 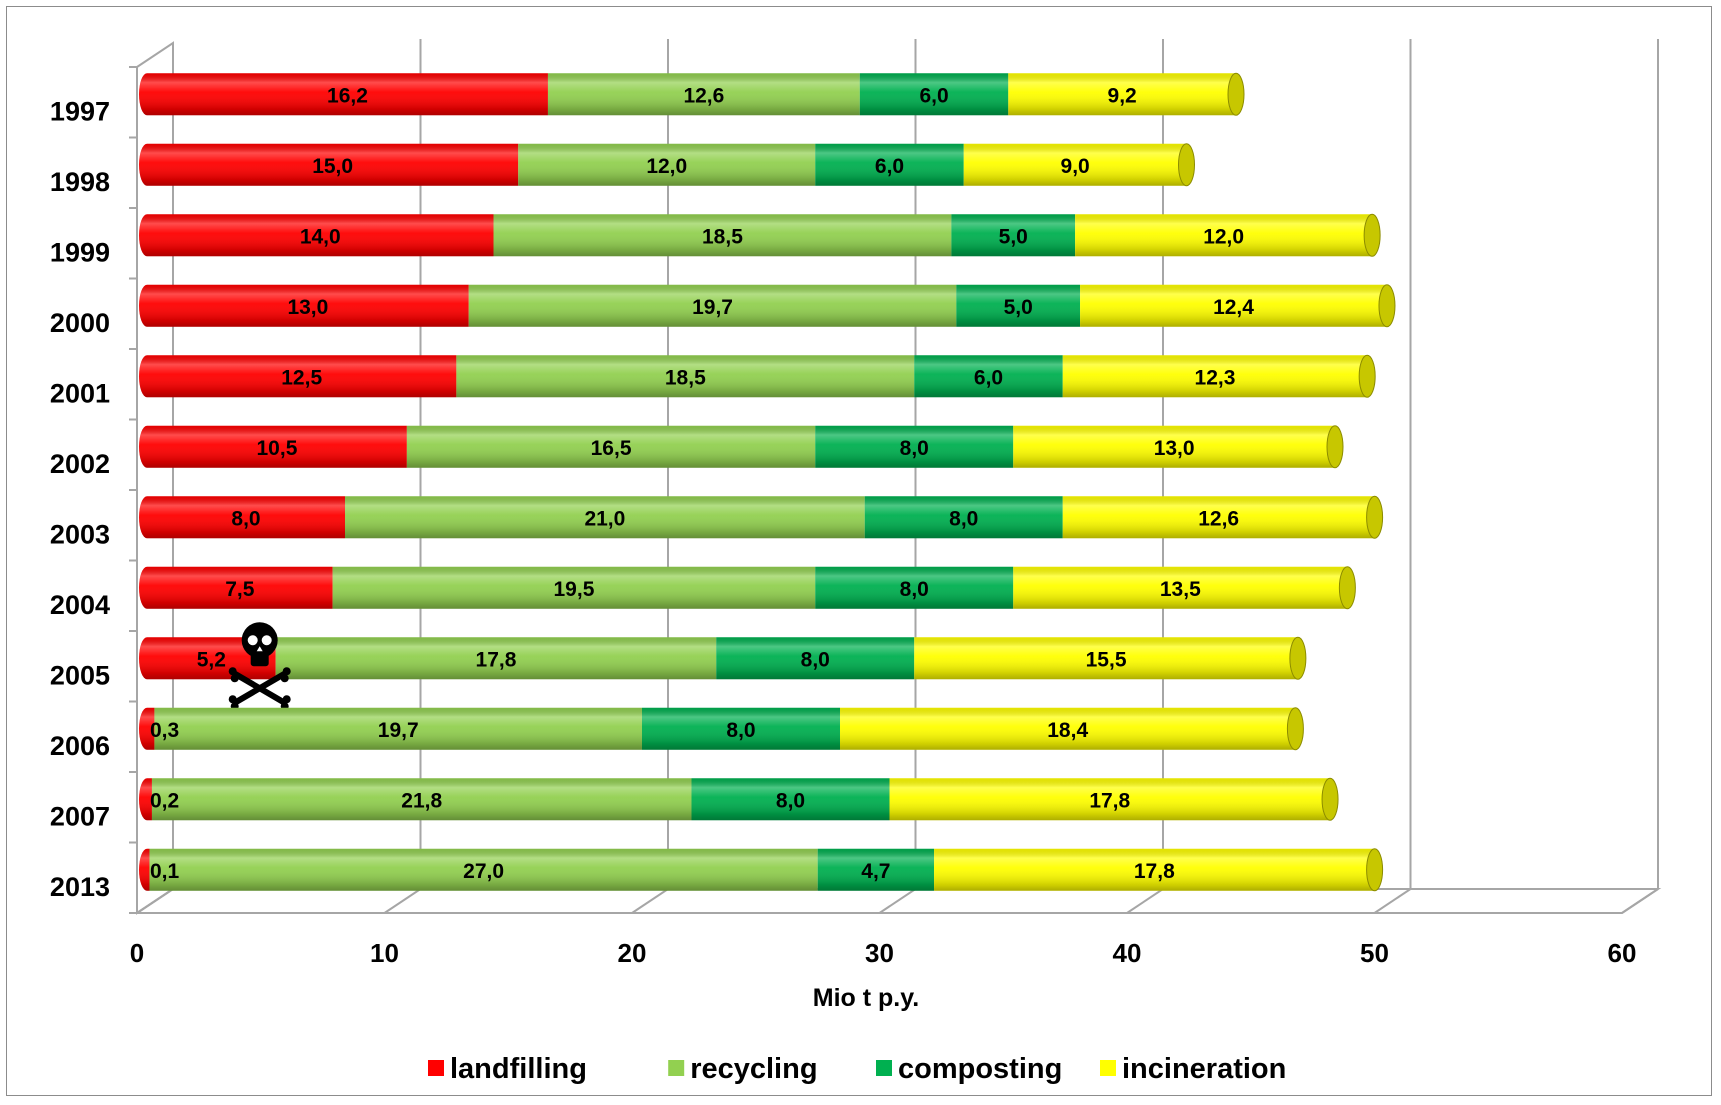 I want to click on data-label-composting: 5,0, so click(x=1013, y=236).